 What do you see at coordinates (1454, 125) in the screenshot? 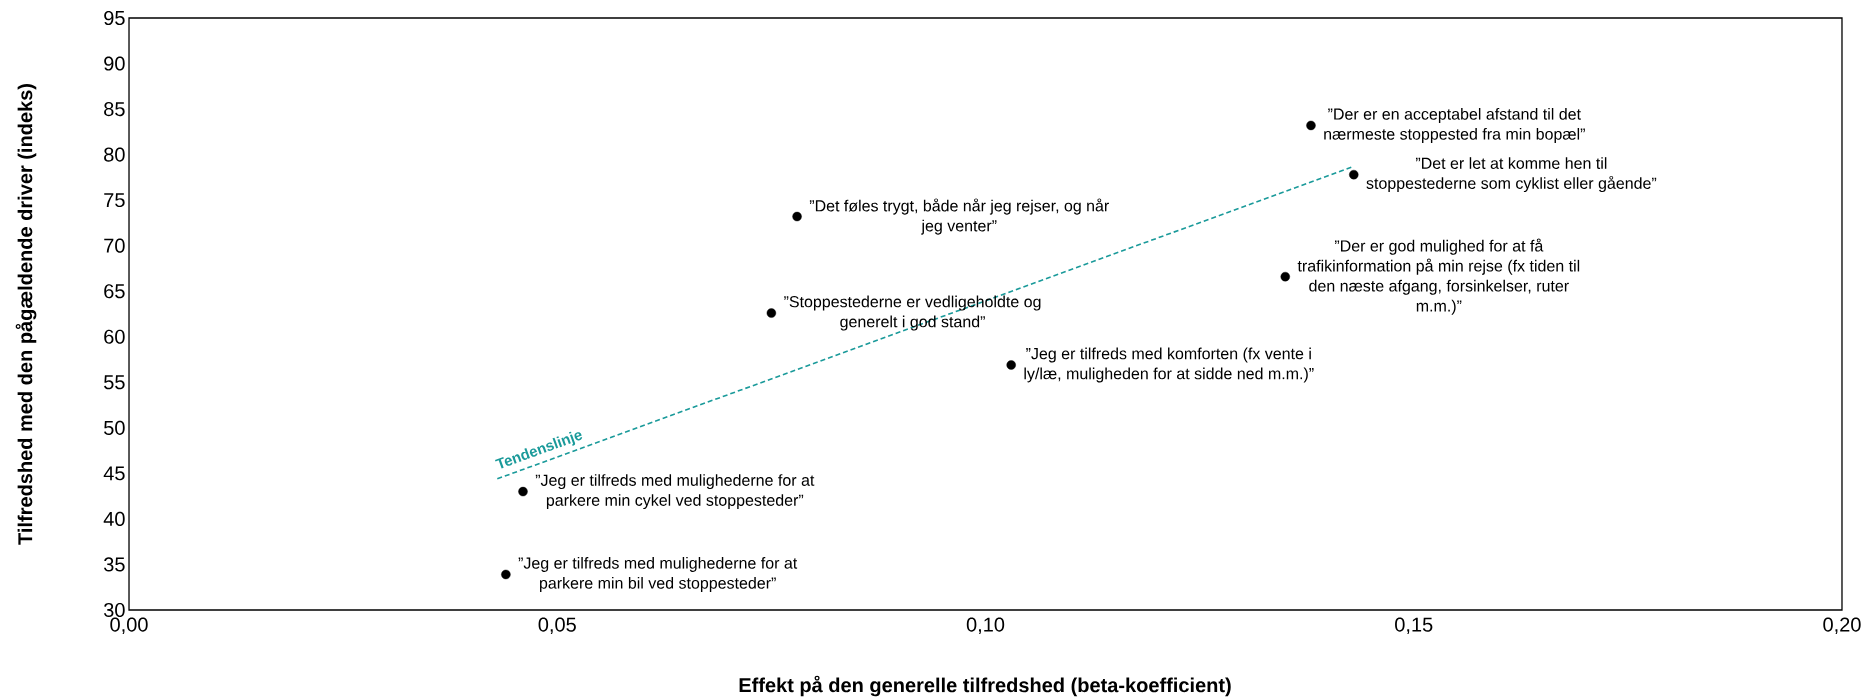
I see `annotation: ”Der er en acceptabel afstand til det nærmeste stoppested fra min bopæl”` at bounding box center [1454, 125].